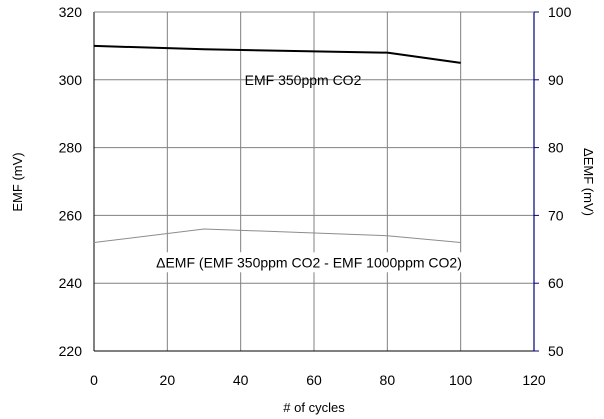  I want to click on y-left-tick-label: 260, so click(71, 215).